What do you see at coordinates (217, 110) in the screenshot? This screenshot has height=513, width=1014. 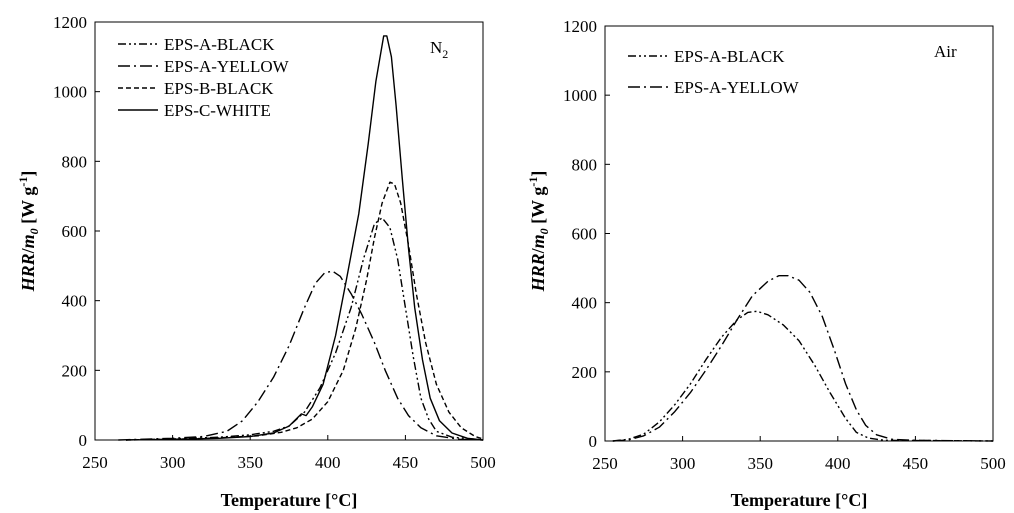 I see `legend-label: EPS-C-WHITE` at bounding box center [217, 110].